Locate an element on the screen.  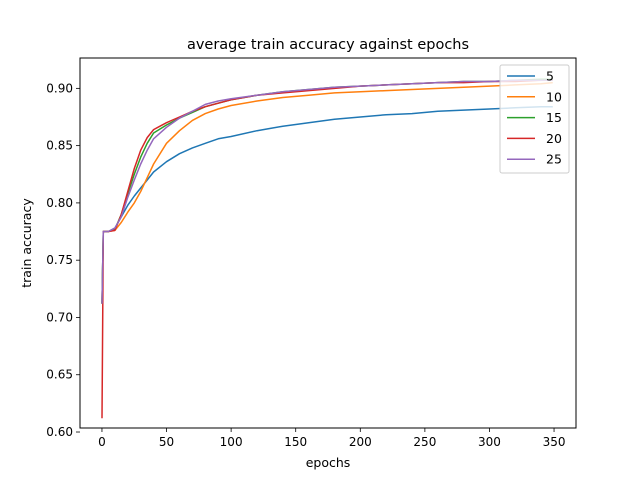
x-tick-label: 200 is located at coordinates (360, 442).